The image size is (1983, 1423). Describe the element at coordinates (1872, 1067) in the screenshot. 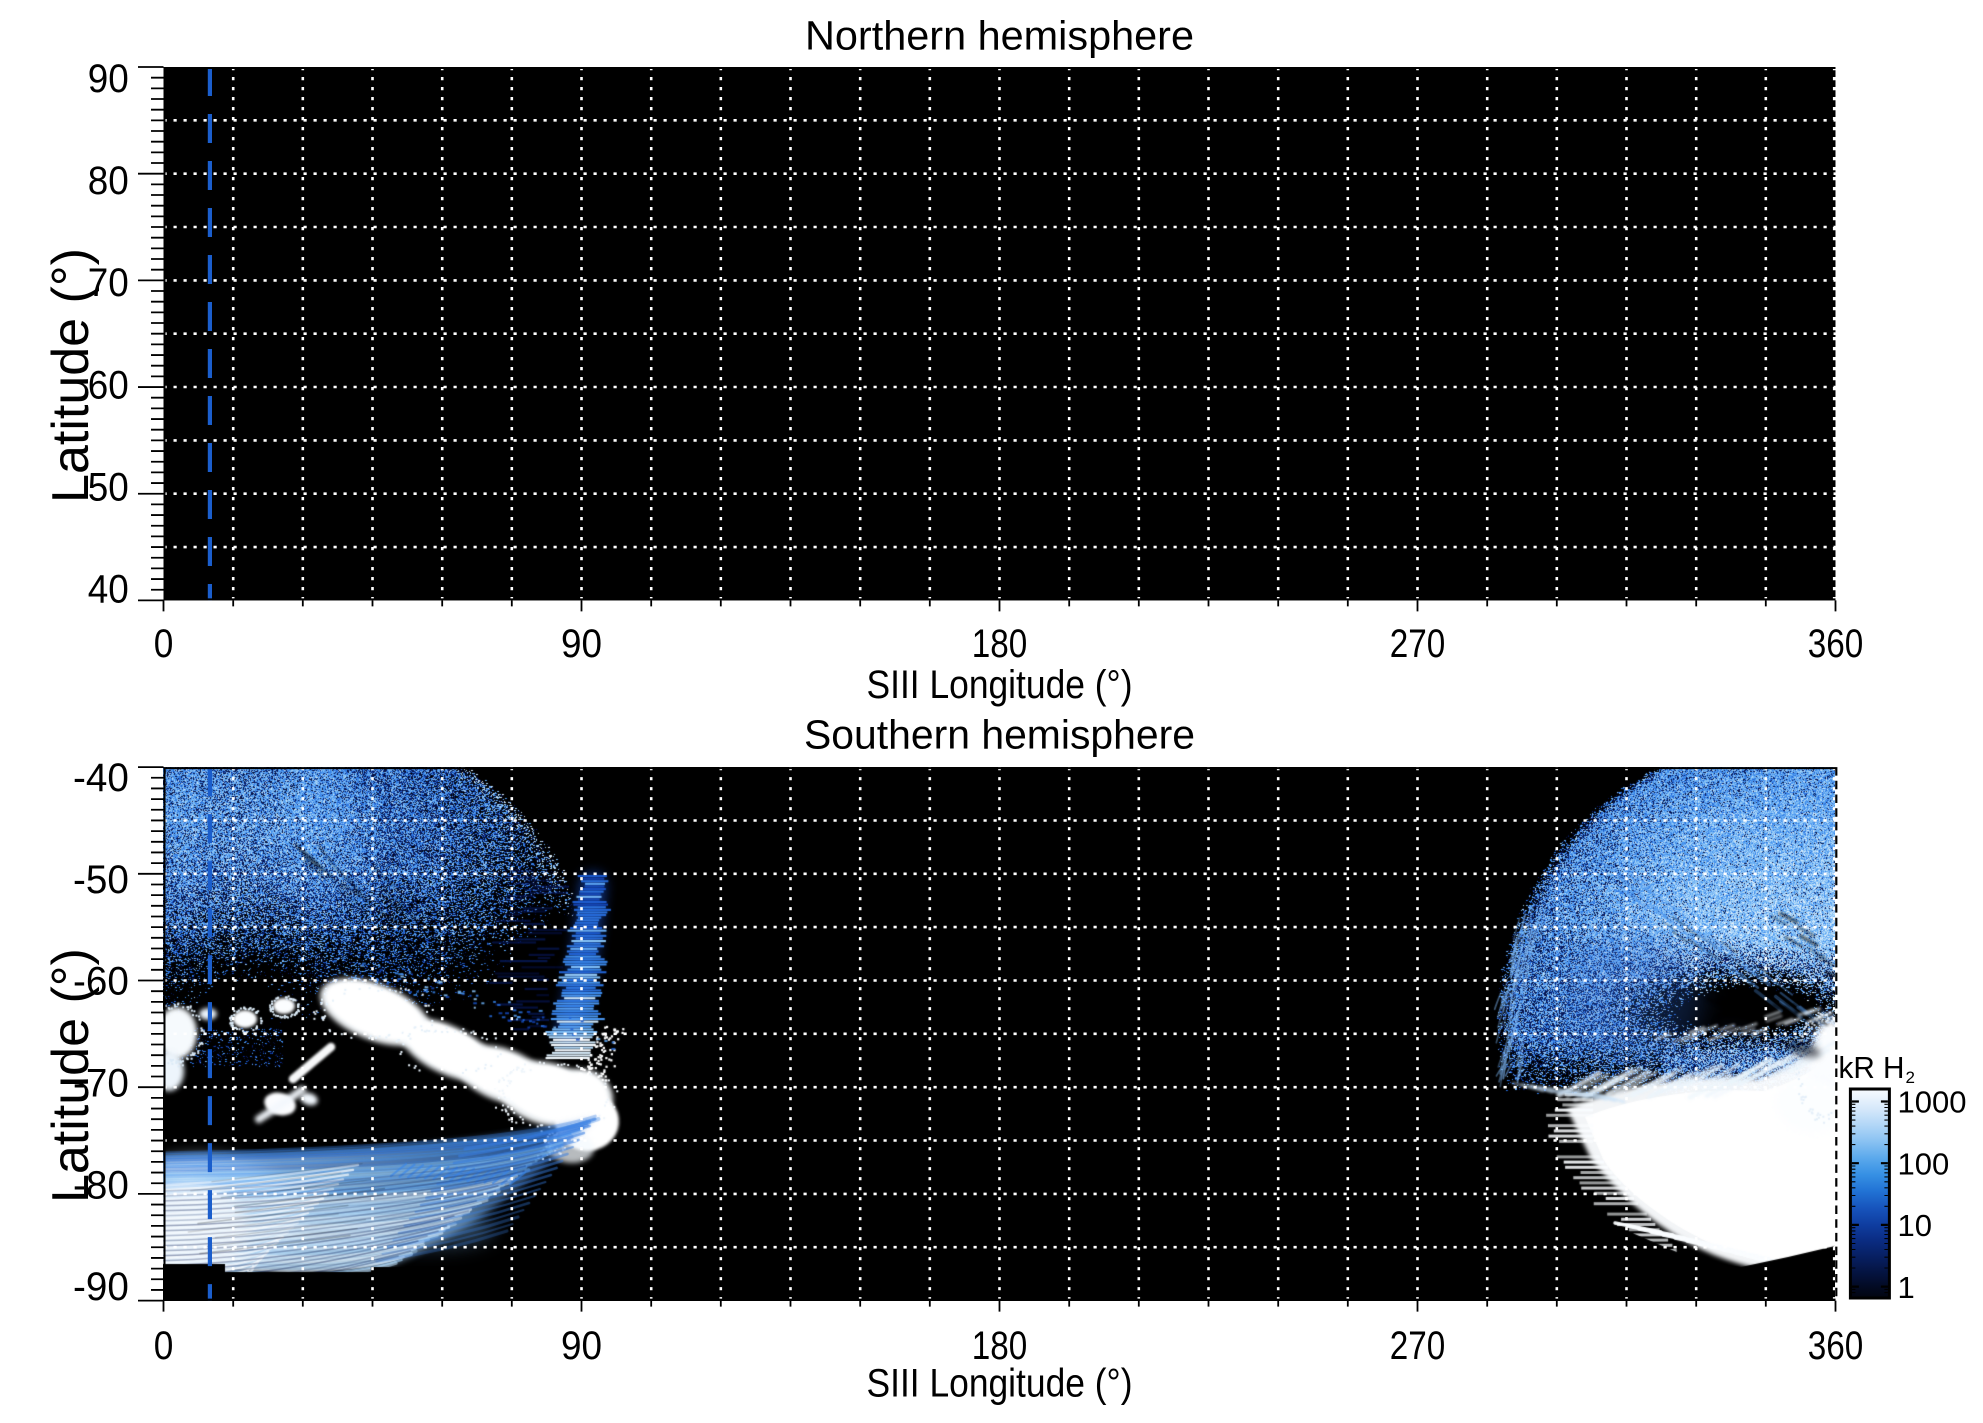

I see `svg-text: kR H` at that location.